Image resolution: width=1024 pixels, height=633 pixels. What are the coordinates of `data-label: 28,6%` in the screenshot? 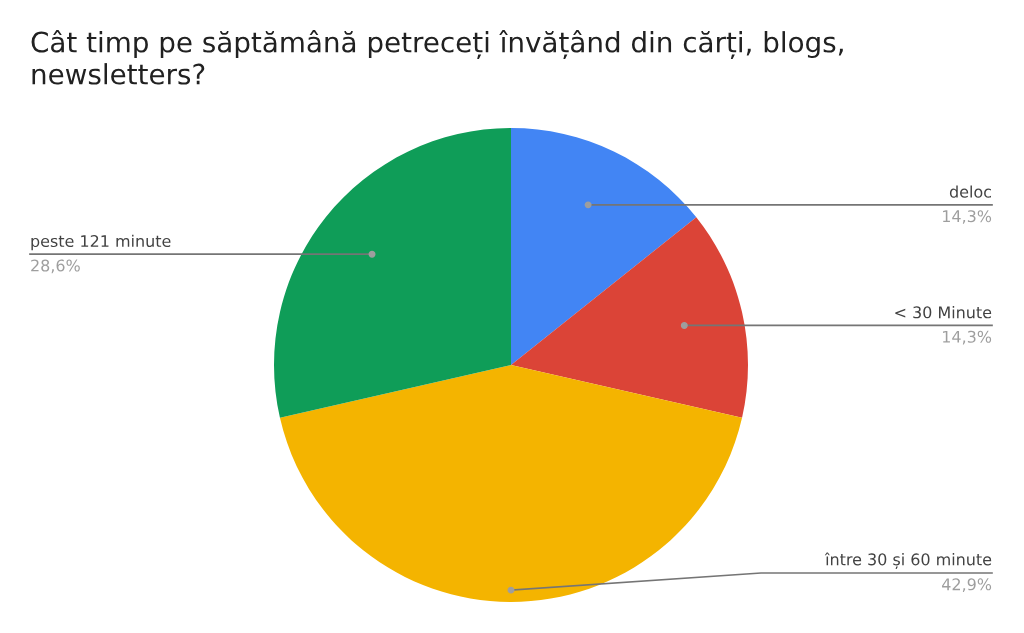 It's located at (55, 266).